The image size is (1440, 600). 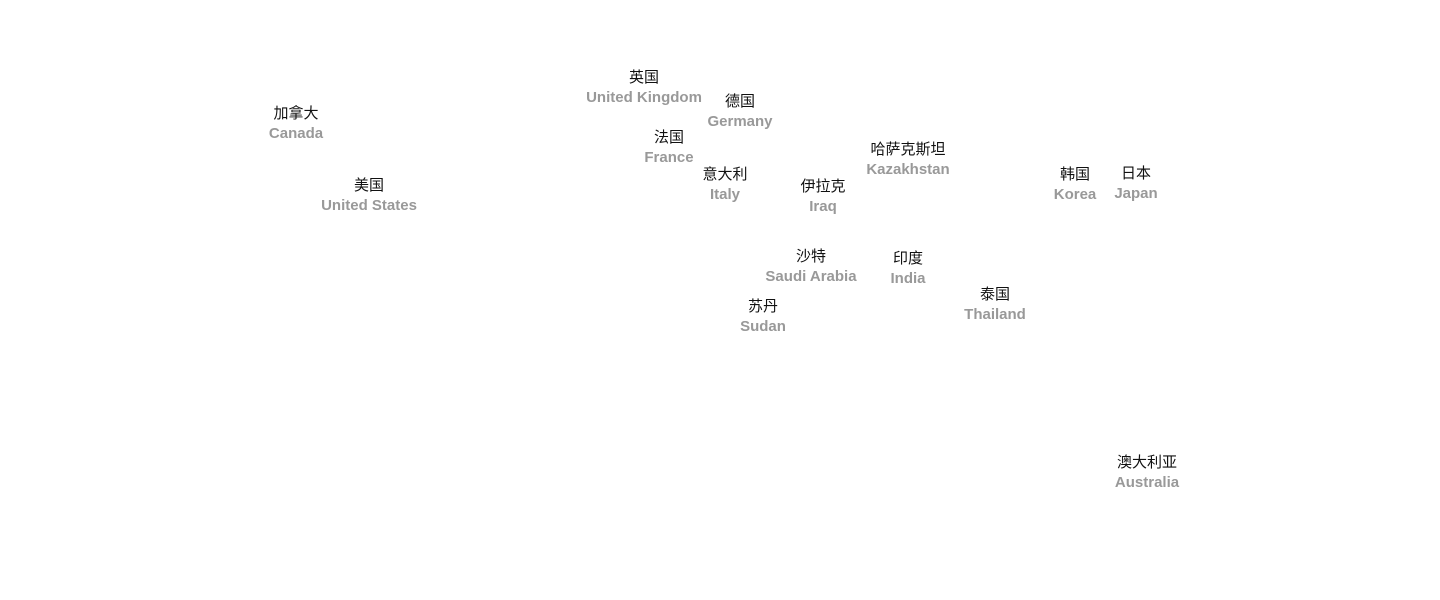 What do you see at coordinates (669, 157) in the screenshot?
I see `country-name-en: France` at bounding box center [669, 157].